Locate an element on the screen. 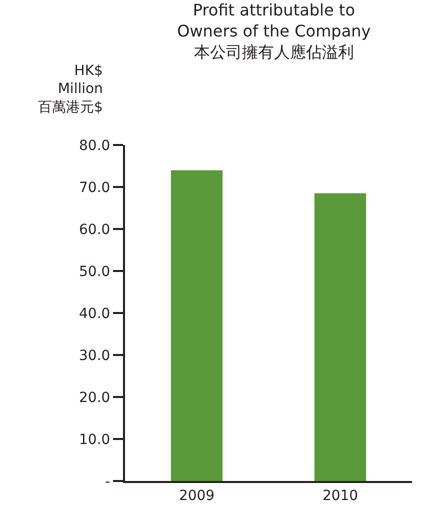 Image resolution: width=428 pixels, height=523 pixels. y-tick-label: 80.0 is located at coordinates (94, 146).